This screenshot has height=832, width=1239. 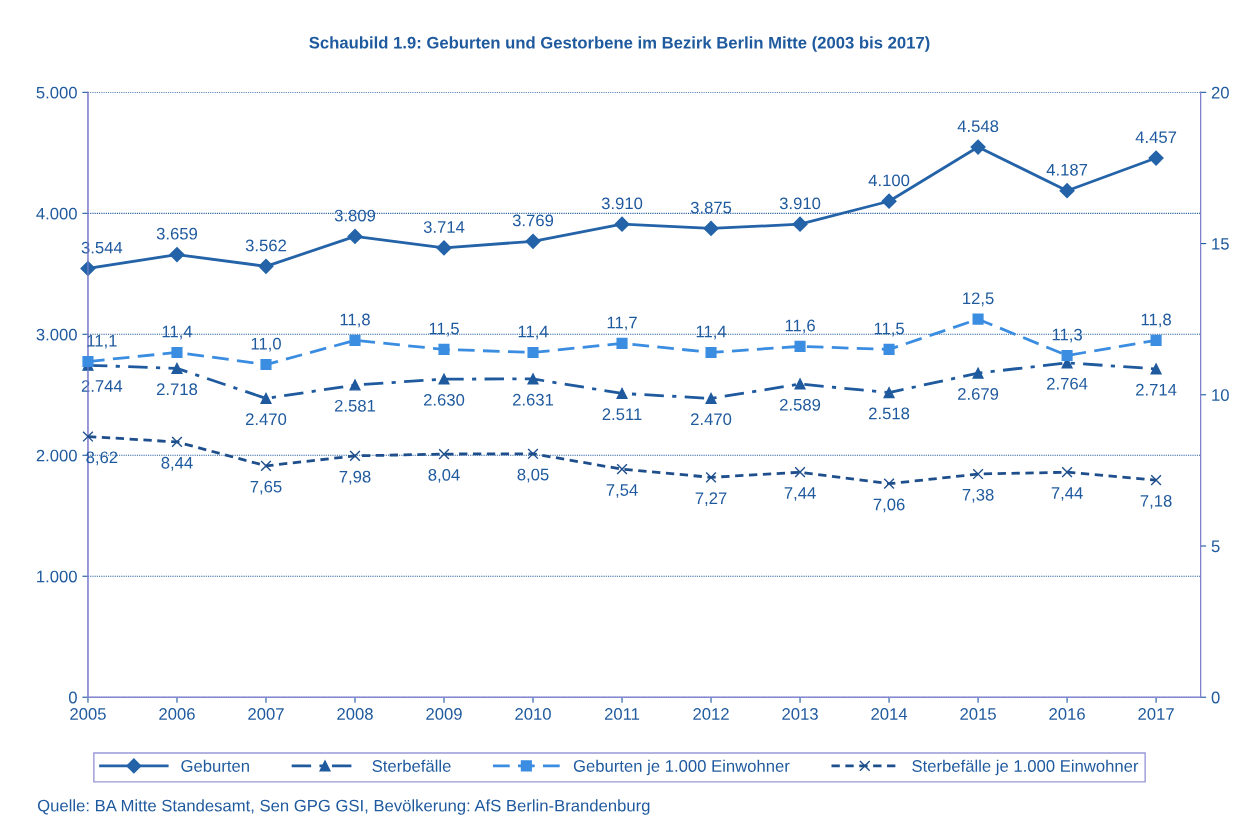 I want to click on x-tick-label: 2011, so click(x=622, y=714).